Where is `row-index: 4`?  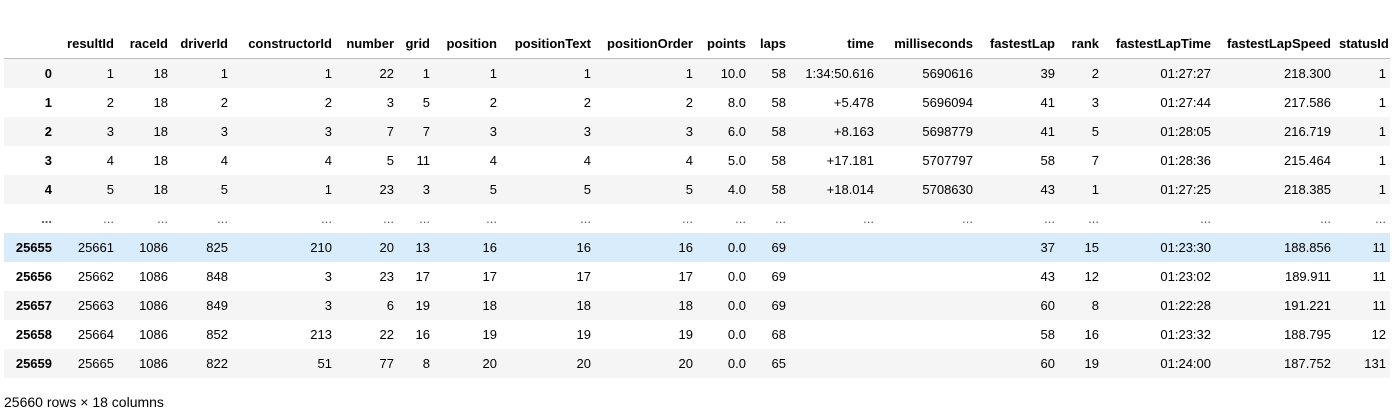 row-index: 4 is located at coordinates (48, 189).